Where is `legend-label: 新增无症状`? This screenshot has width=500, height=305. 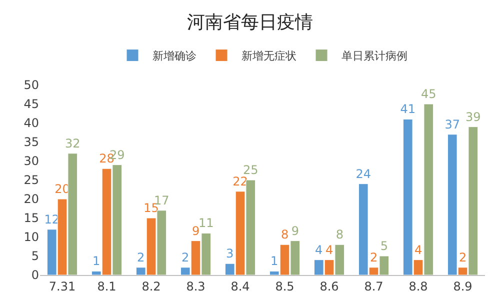
legend-label: 新增无症状 is located at coordinates (269, 56).